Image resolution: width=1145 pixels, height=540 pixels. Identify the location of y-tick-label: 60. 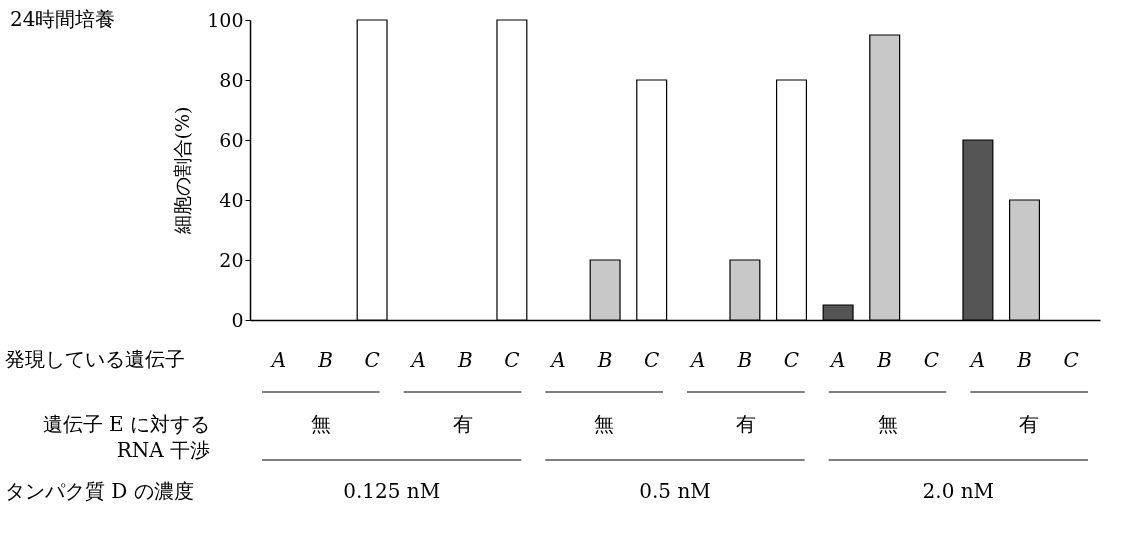
(231, 139).